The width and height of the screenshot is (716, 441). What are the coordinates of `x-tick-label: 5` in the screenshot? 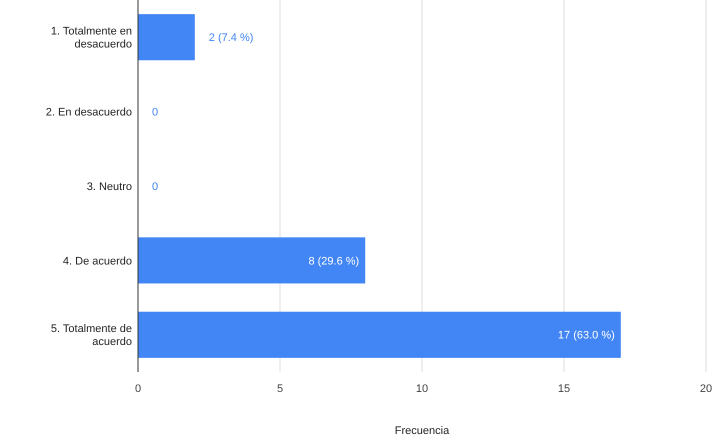 It's located at (280, 388).